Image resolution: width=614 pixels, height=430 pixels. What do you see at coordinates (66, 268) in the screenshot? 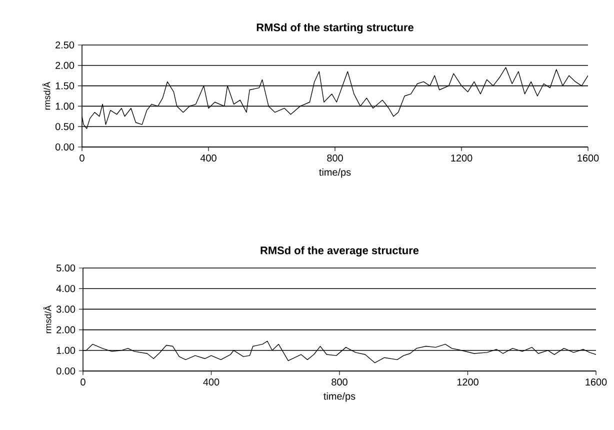
I see `y-tick-label: 5.00` at bounding box center [66, 268].